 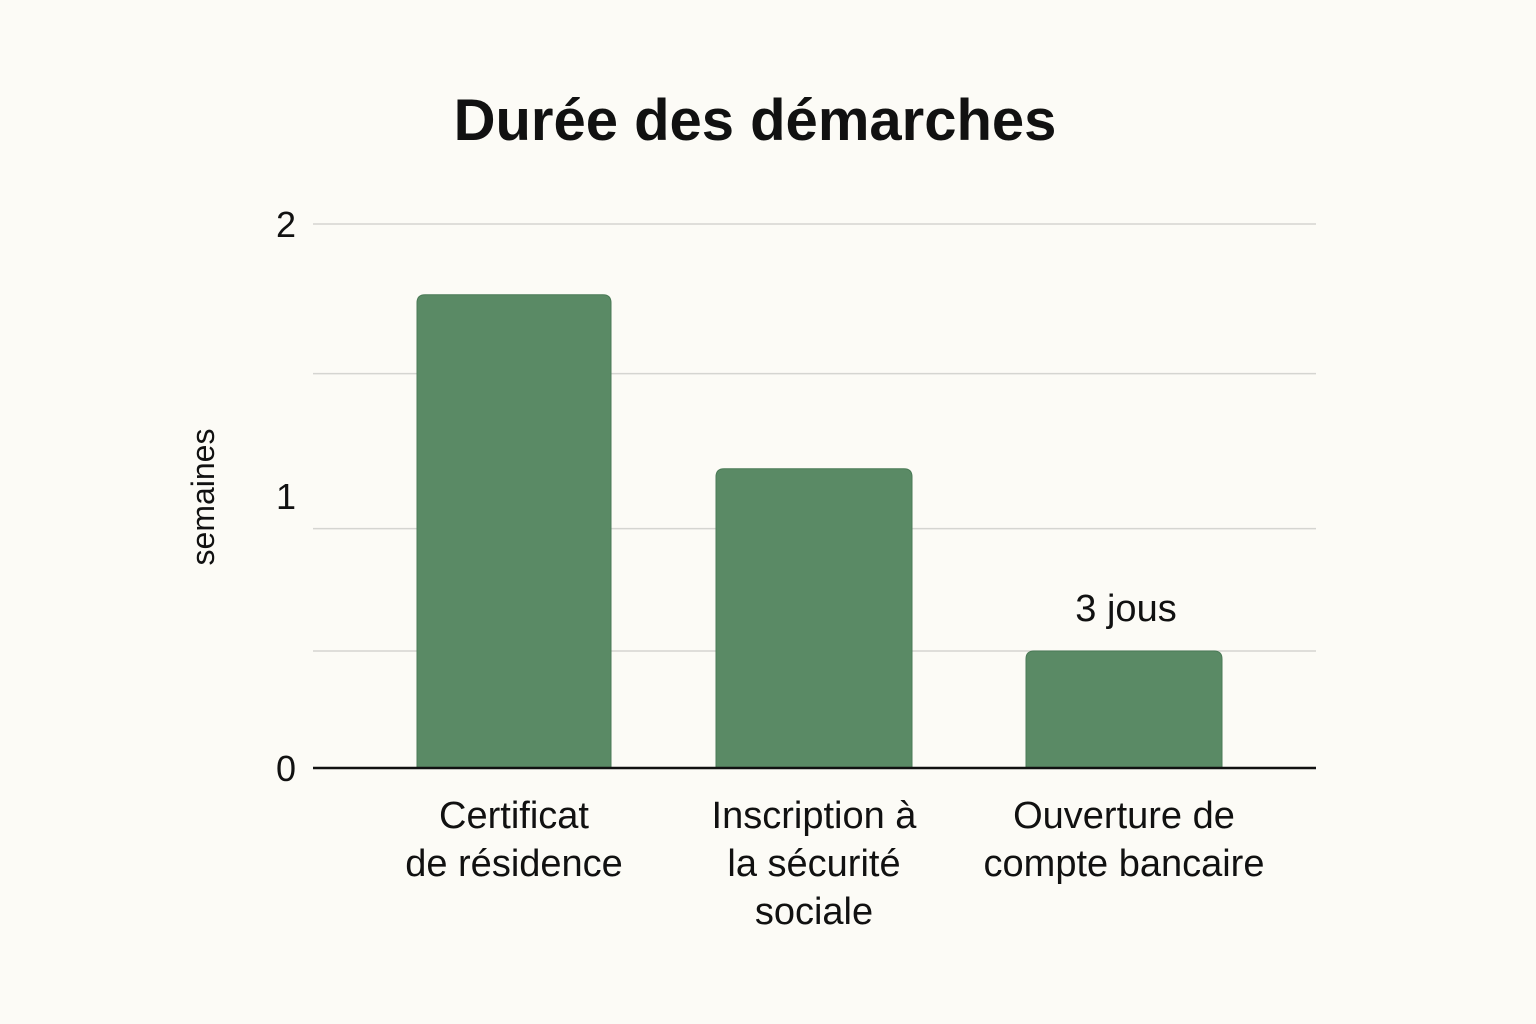 I want to click on chart-title: Durée des démarches, so click(x=755, y=120).